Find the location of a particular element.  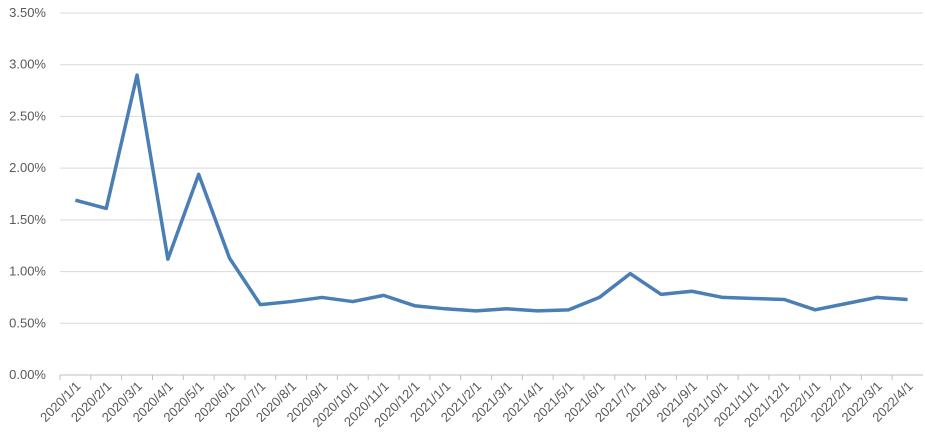

y-tick-label: 2.00% is located at coordinates (27, 167).